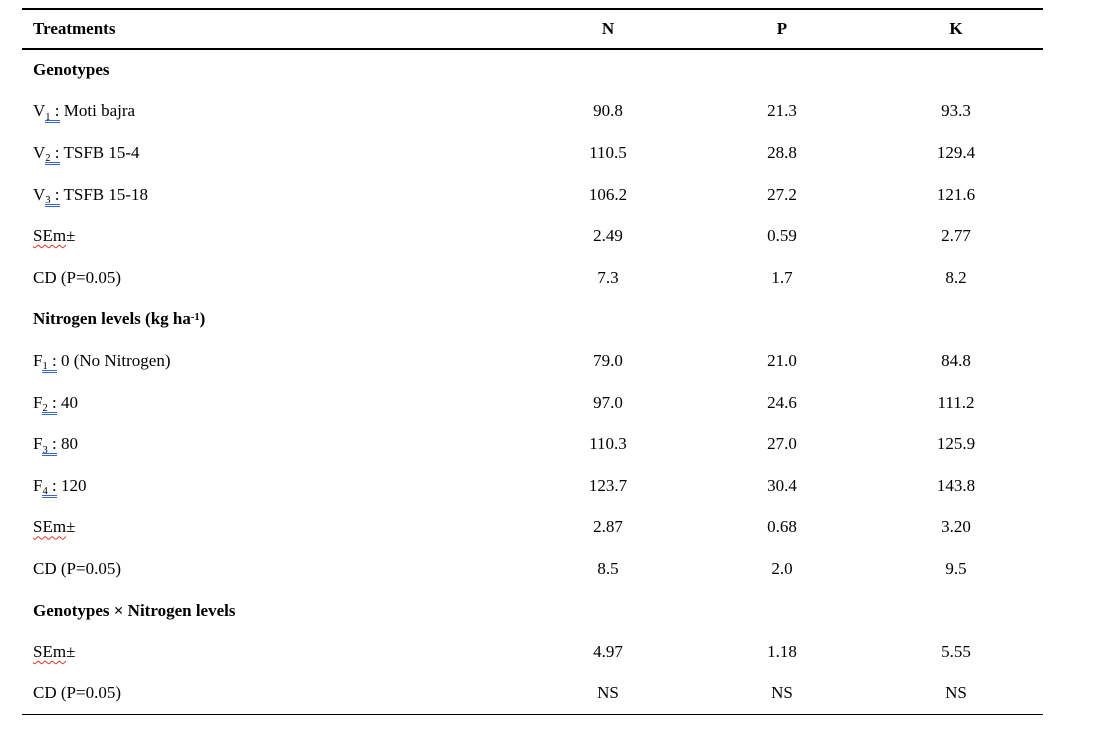  What do you see at coordinates (782, 402) in the screenshot?
I see `value-cell: 24.6` at bounding box center [782, 402].